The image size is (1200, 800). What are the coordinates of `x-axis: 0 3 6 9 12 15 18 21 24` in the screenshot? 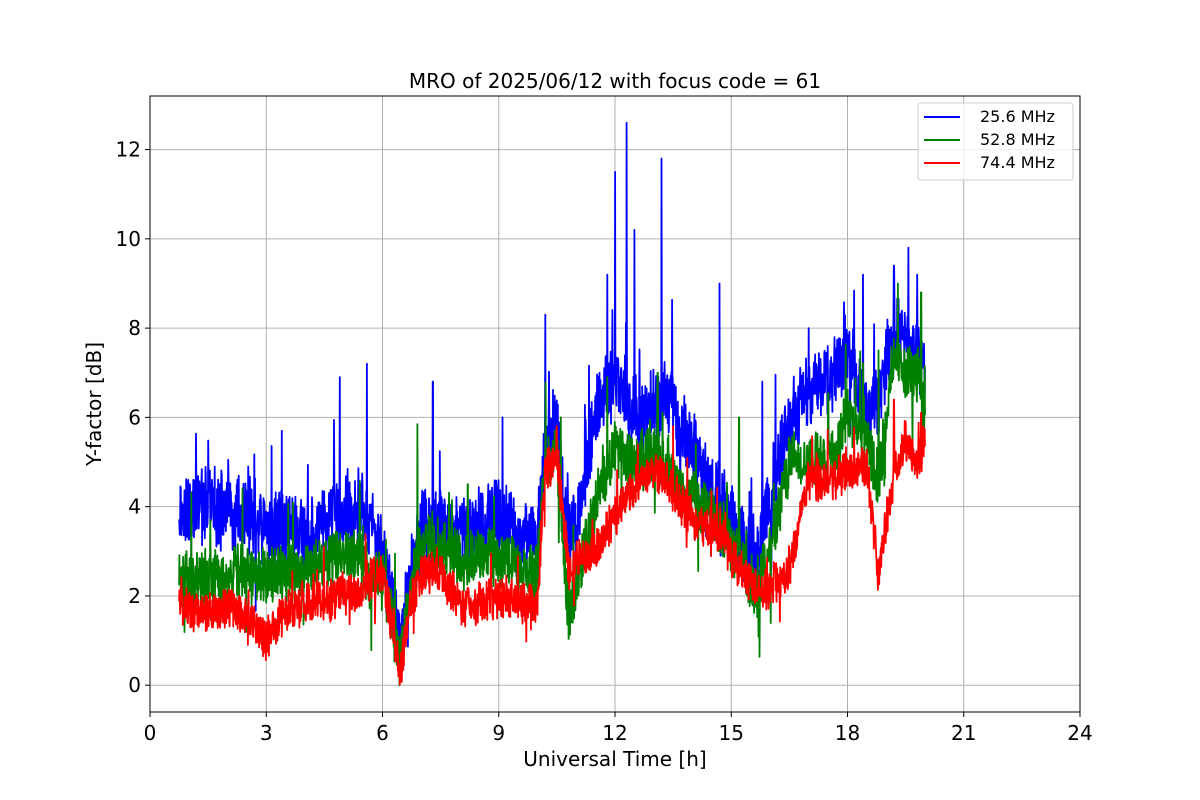 It's located at (618, 728).